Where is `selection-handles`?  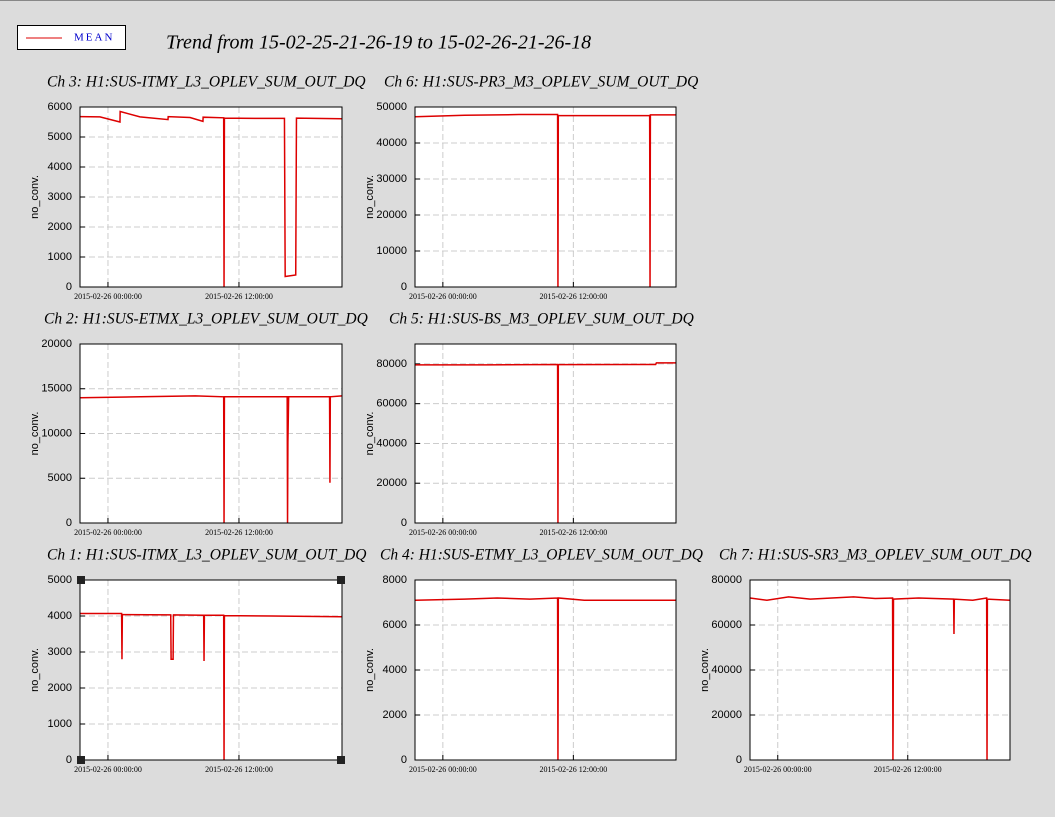
selection-handles is located at coordinates (211, 670).